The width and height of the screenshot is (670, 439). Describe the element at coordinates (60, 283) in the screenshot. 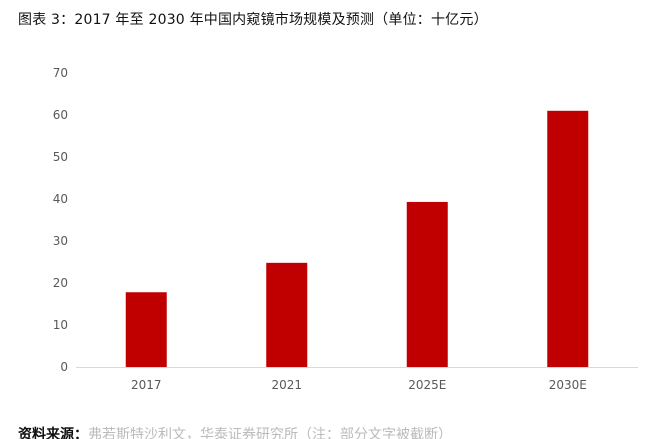

I see `y-tick-label: 20` at that location.